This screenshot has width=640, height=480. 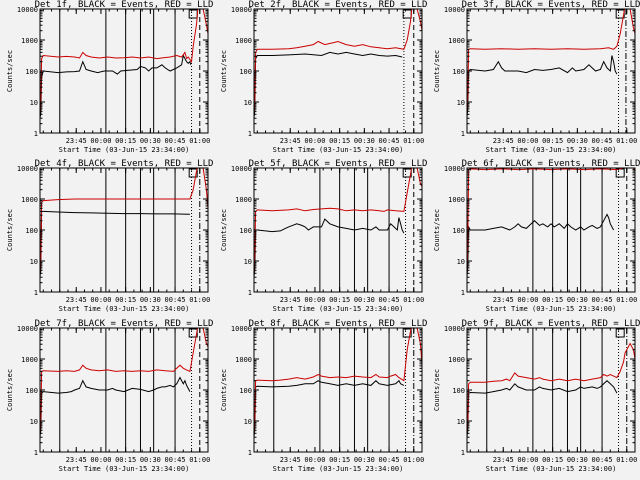 What do you see at coordinates (338, 5) in the screenshot?
I see `panel-title: Det 2f, BLACK = Events, RED = LLD` at bounding box center [338, 5].